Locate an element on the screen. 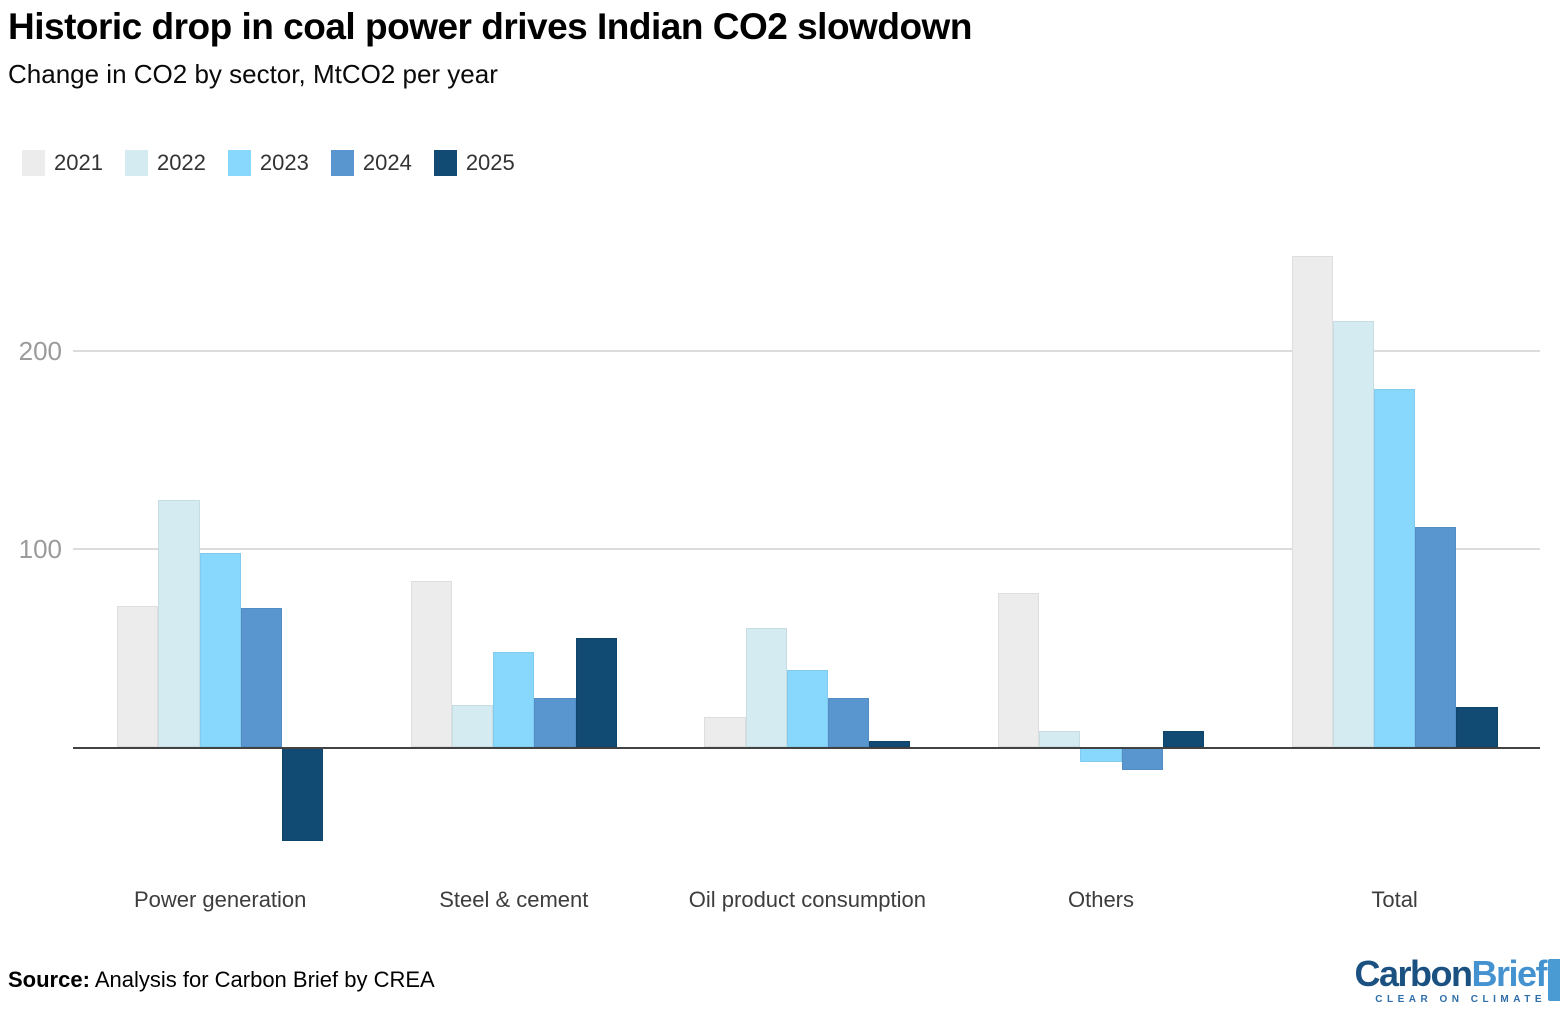 The width and height of the screenshot is (1560, 1024). legend-swatch-2023 is located at coordinates (239, 163).